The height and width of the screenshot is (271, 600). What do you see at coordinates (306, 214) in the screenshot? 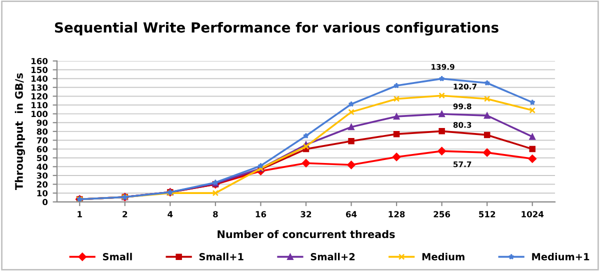
I see `x-tick-label: 32` at bounding box center [306, 214].